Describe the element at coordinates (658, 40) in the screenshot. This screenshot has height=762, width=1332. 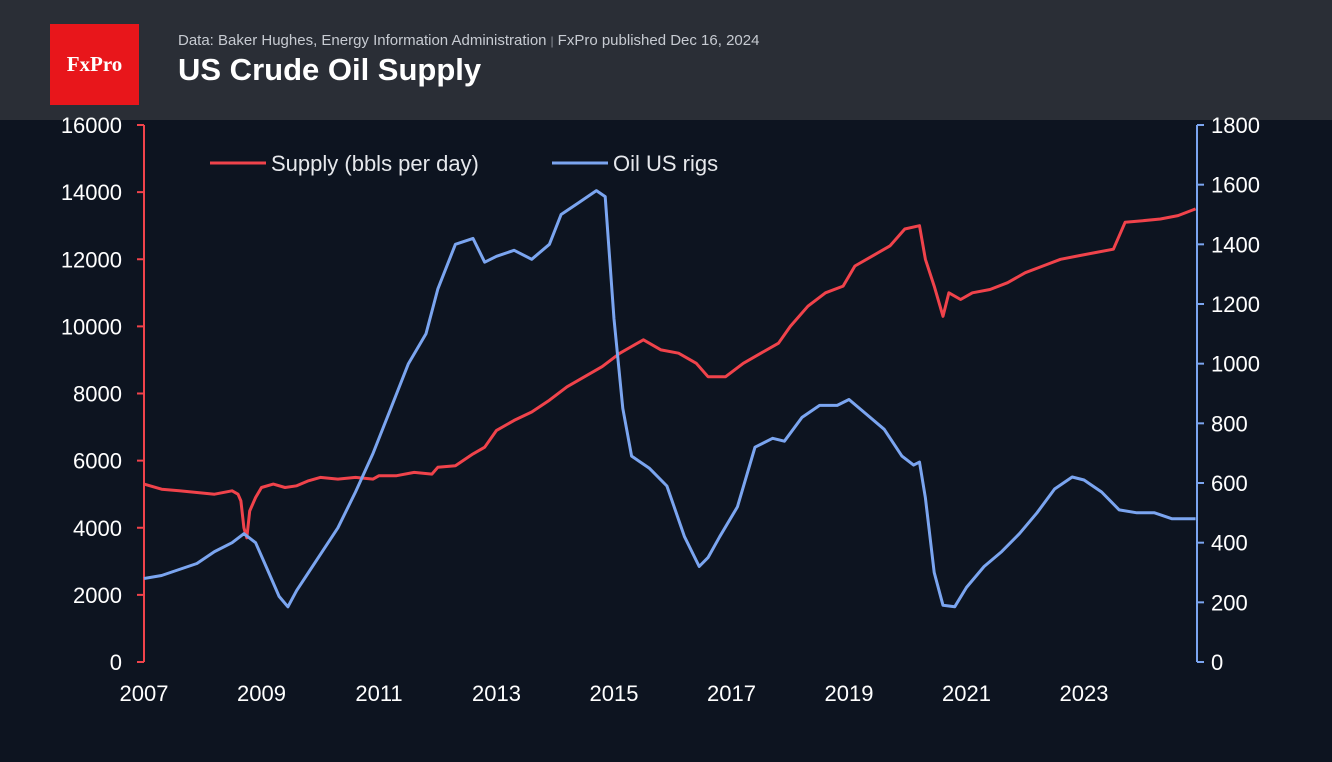
I see `published-text: FxPro published Dec 16, 2024` at that location.